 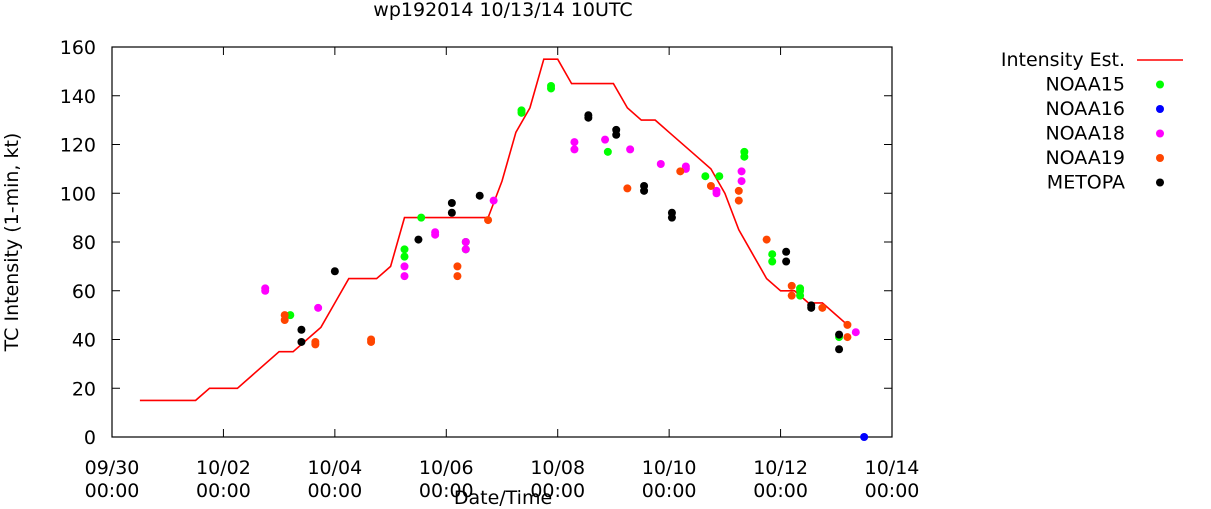 What do you see at coordinates (1160, 133) in the screenshot?
I see `legend-swatch-noaa18` at bounding box center [1160, 133].